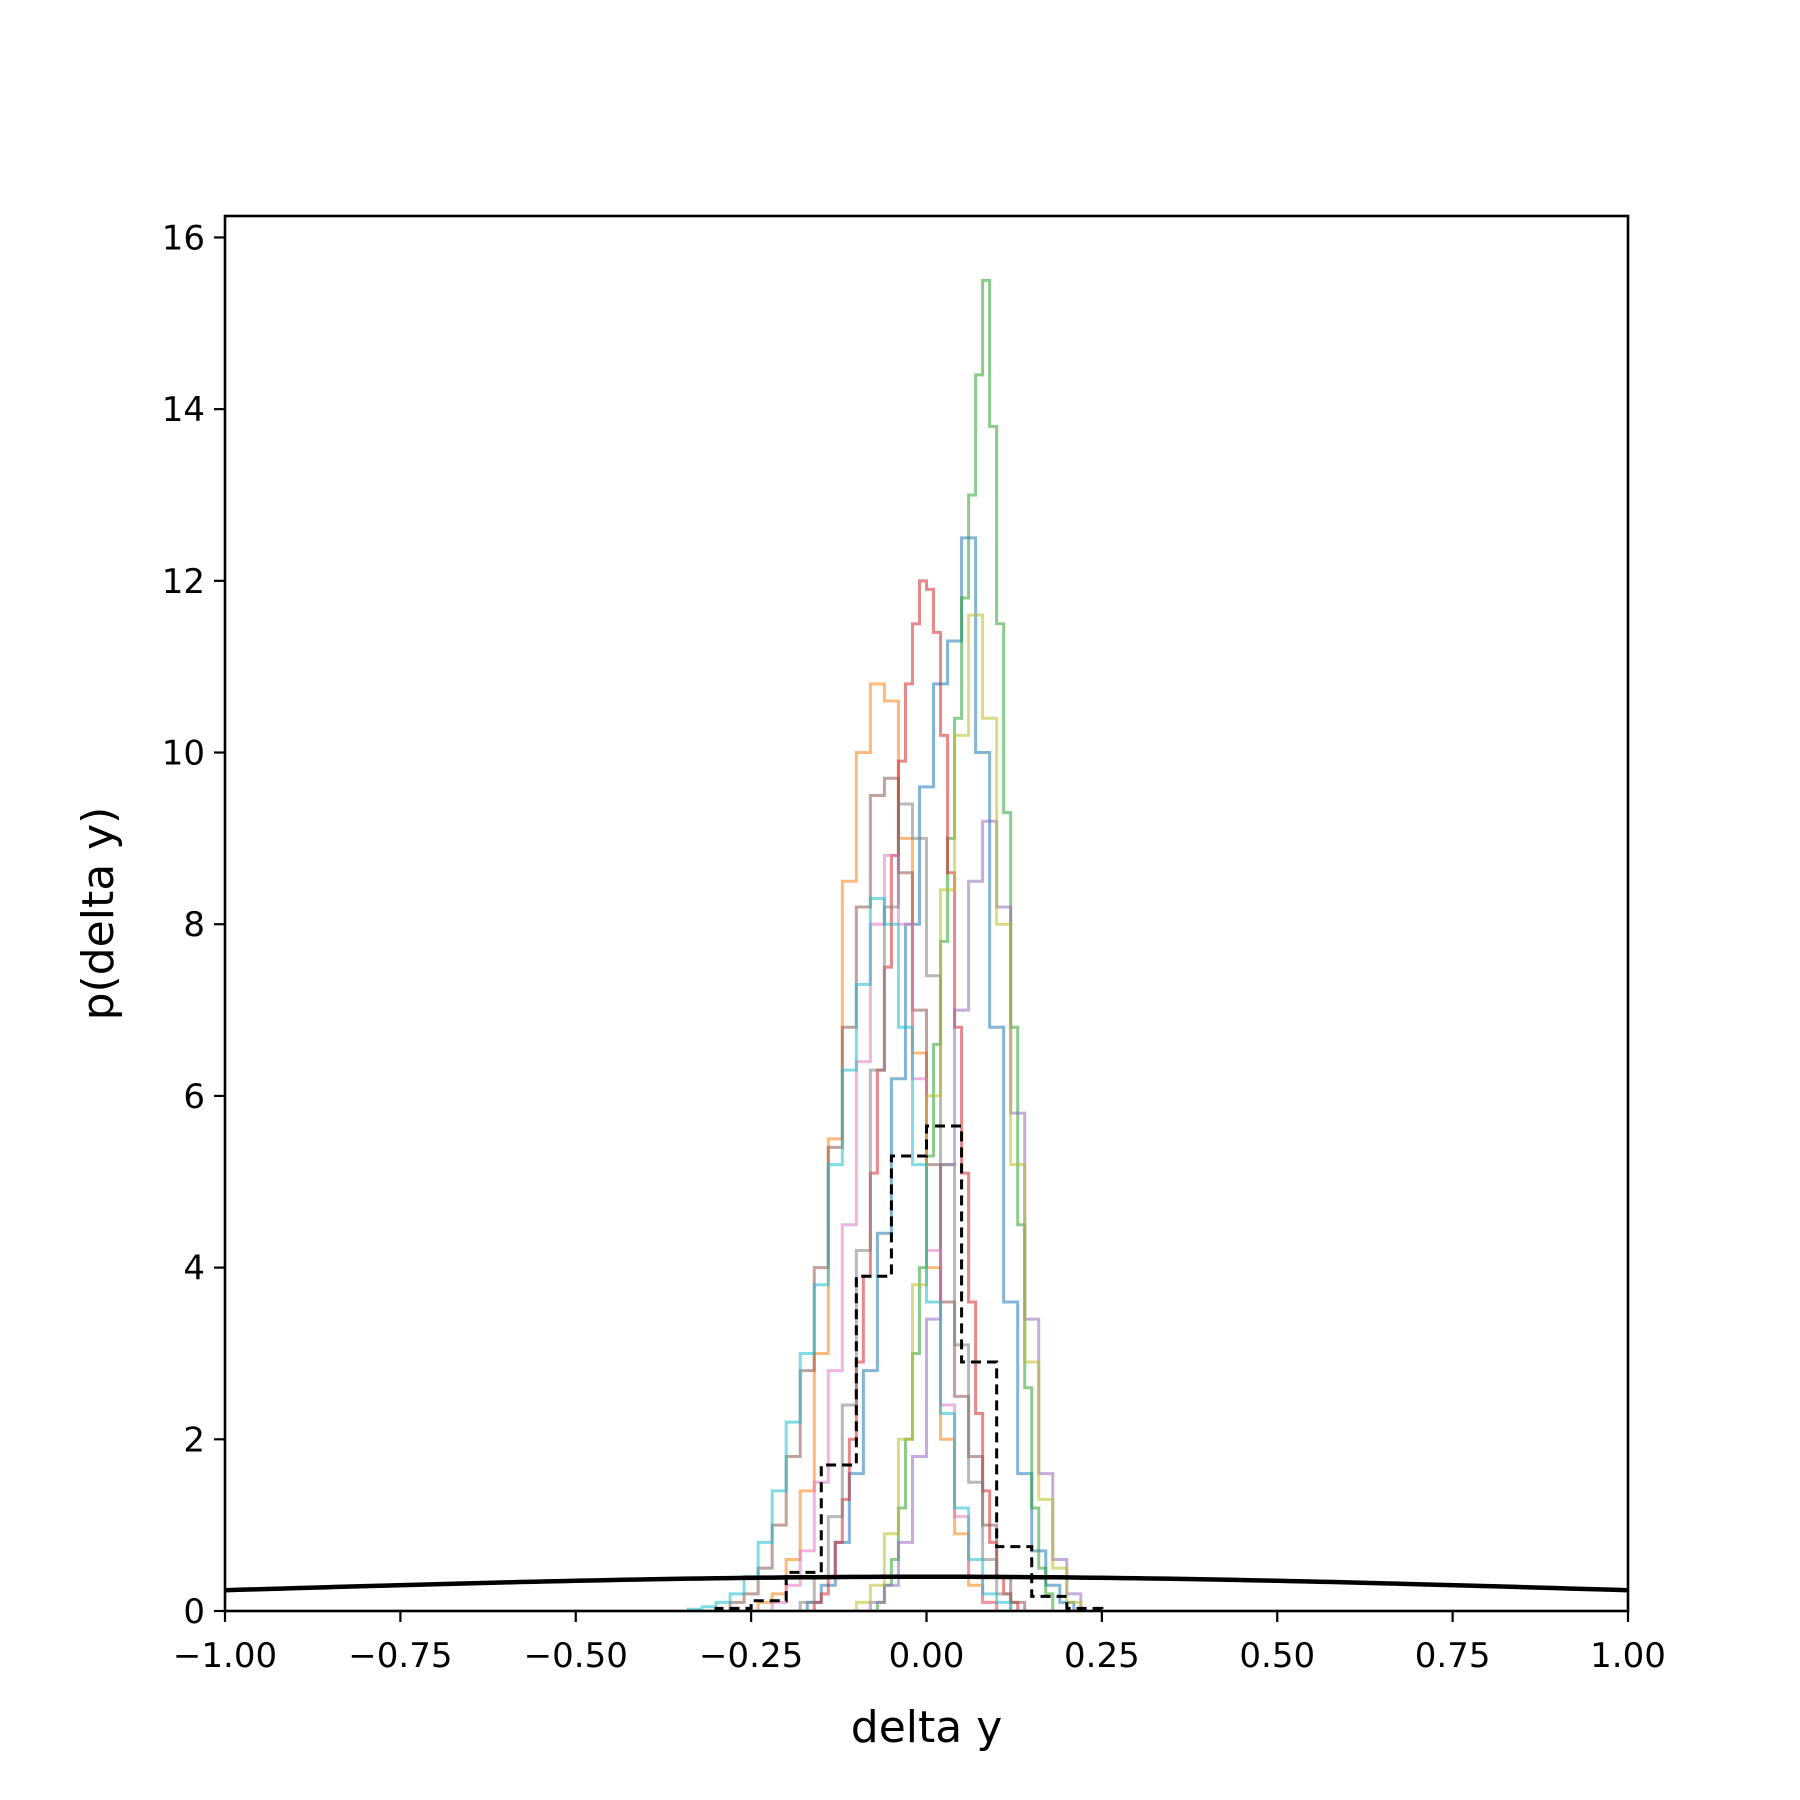  Describe the element at coordinates (183, 410) in the screenshot. I see `y-tick-label: 14` at that location.